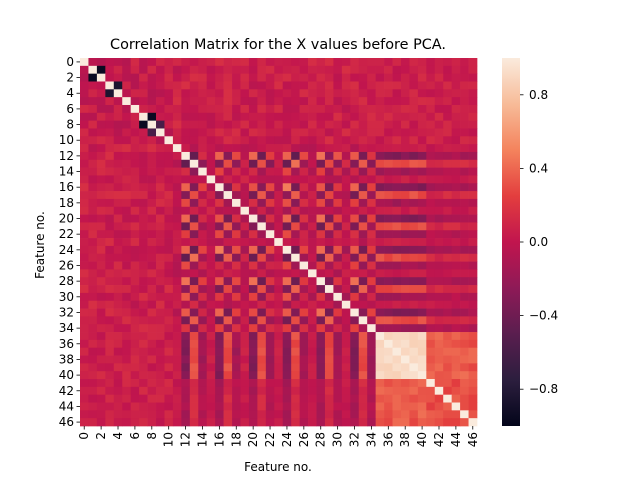  Describe the element at coordinates (66, 422) in the screenshot. I see `y-tick-label: 46` at that location.